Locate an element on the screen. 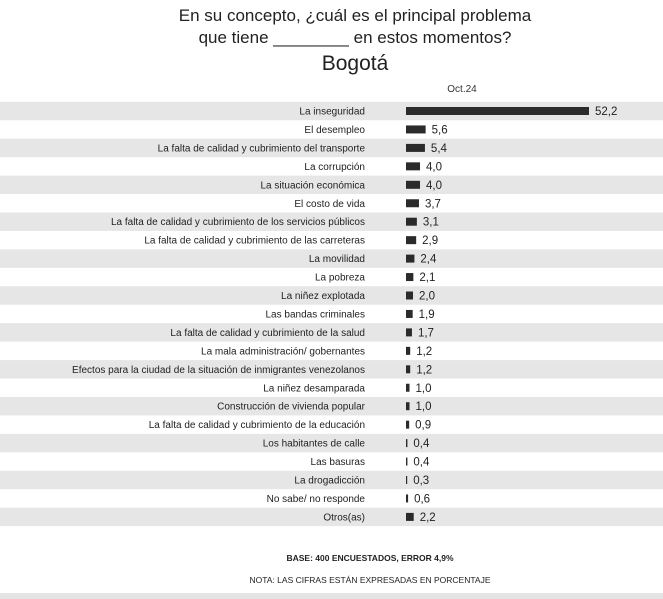  question-line-2: que tiene ________ en estos momentos? is located at coordinates (355, 37).